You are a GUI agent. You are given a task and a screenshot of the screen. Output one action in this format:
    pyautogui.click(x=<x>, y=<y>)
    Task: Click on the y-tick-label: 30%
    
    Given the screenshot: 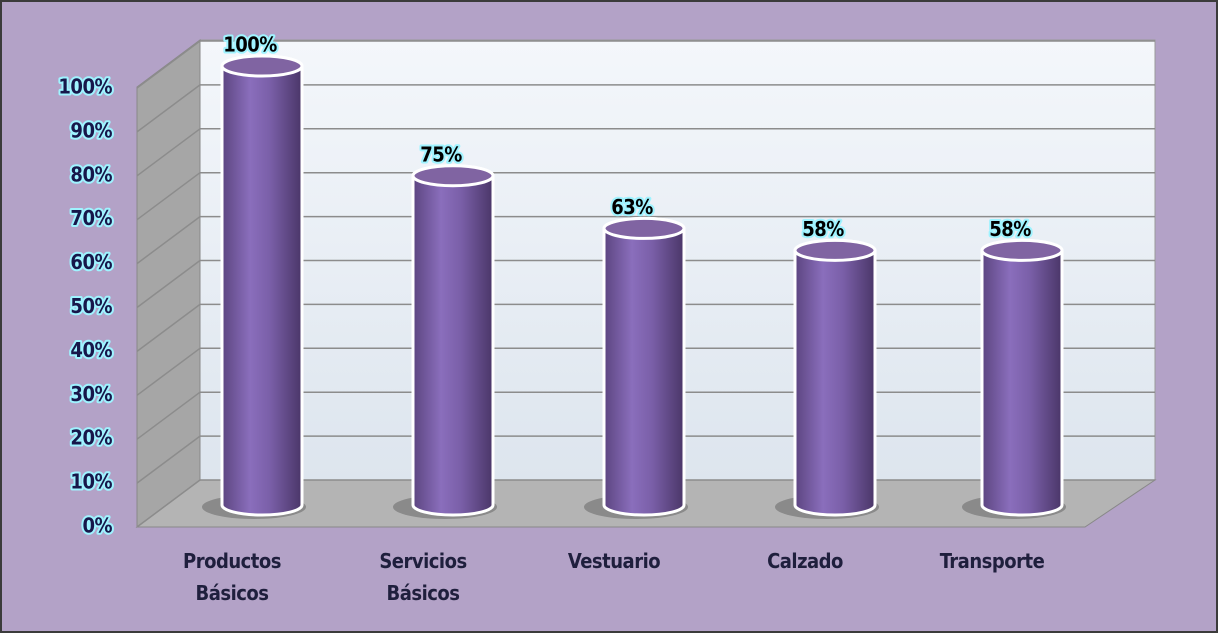 What is the action you would take?
    pyautogui.click(x=91, y=394)
    